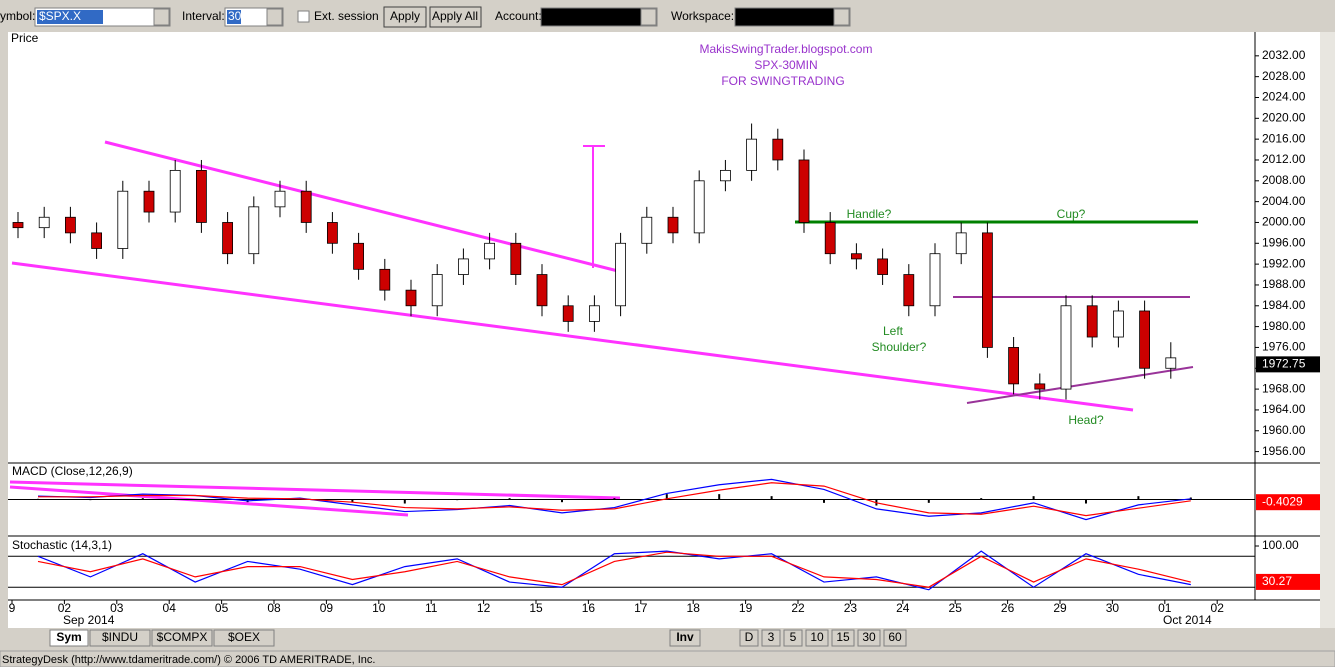 This screenshot has height=667, width=1335. What do you see at coordinates (4, 330) in the screenshot?
I see `left-gutter` at bounding box center [4, 330].